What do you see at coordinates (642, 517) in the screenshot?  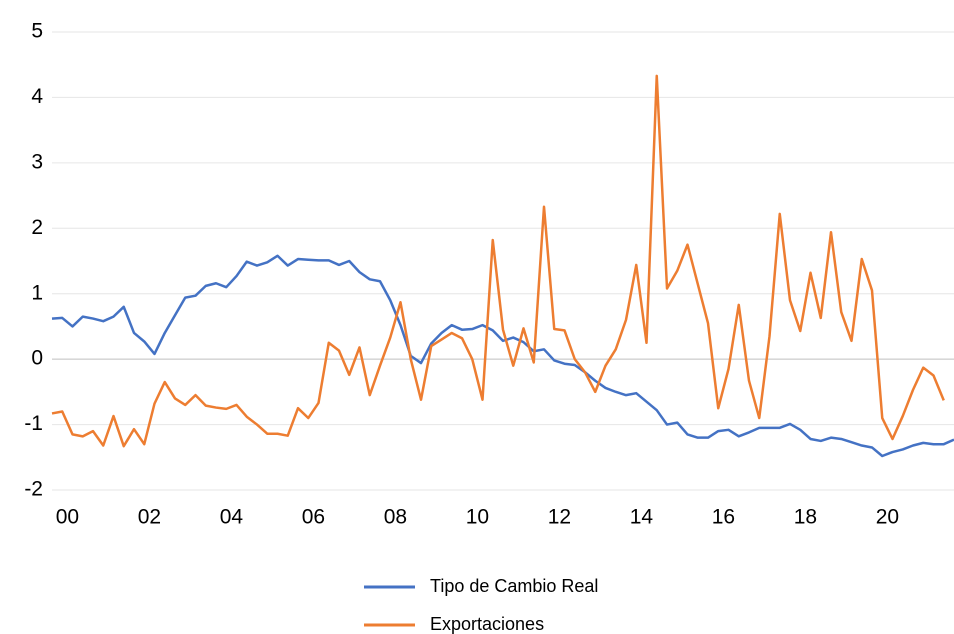 I see `x-tick-label: 14` at bounding box center [642, 517].